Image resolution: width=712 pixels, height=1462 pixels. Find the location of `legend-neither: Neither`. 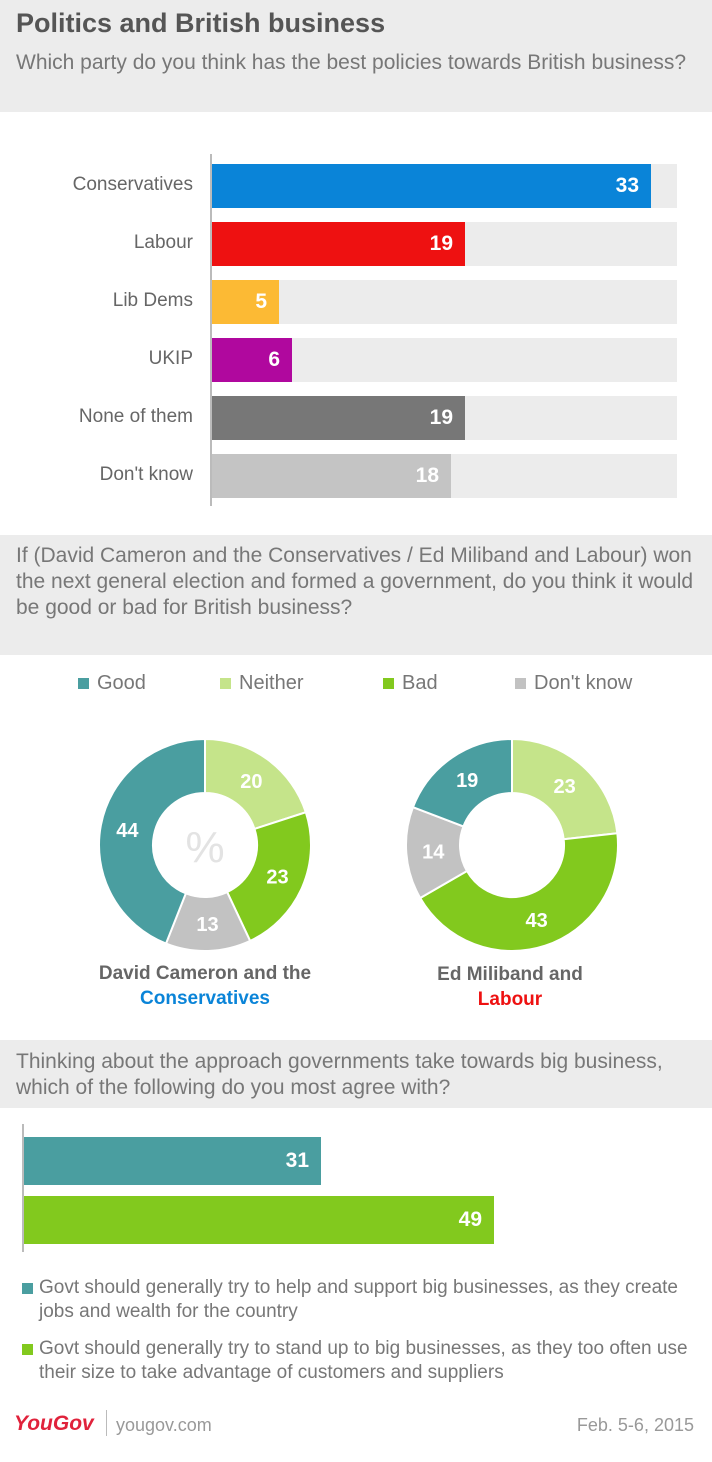

legend-neither: Neither is located at coordinates (261, 683).